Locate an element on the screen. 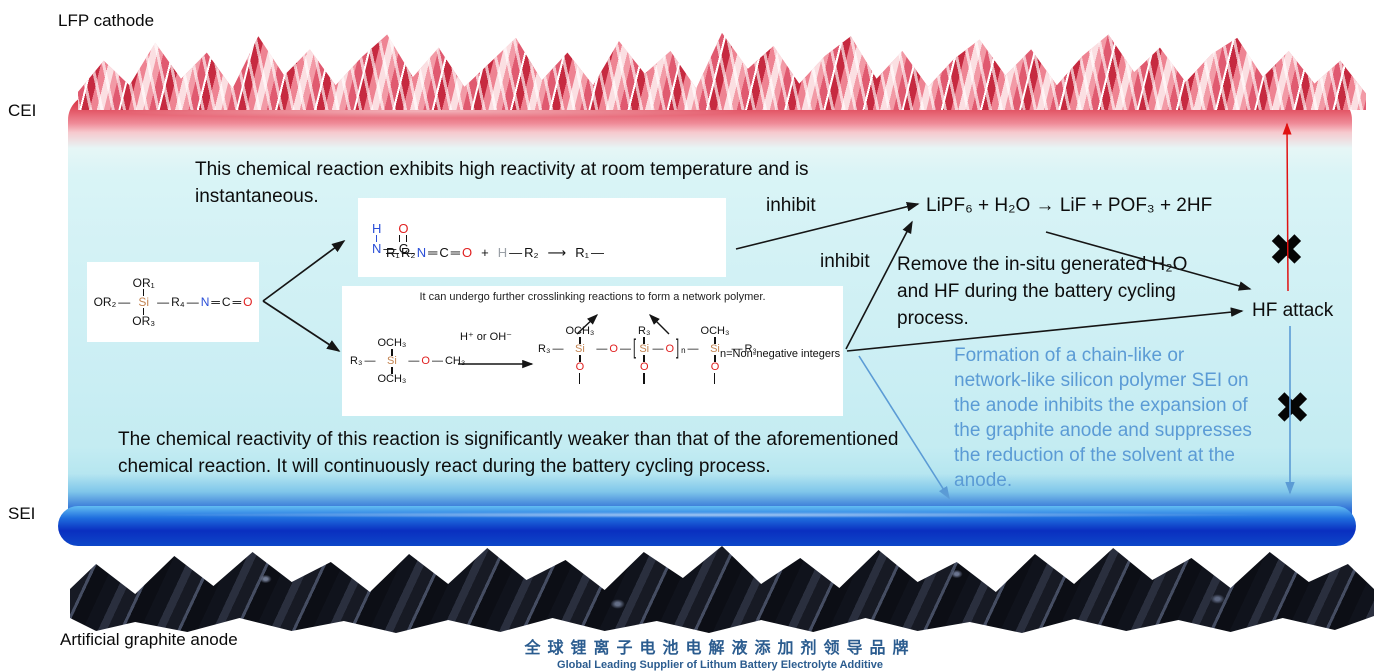  cei-label: CEI is located at coordinates (22, 110).